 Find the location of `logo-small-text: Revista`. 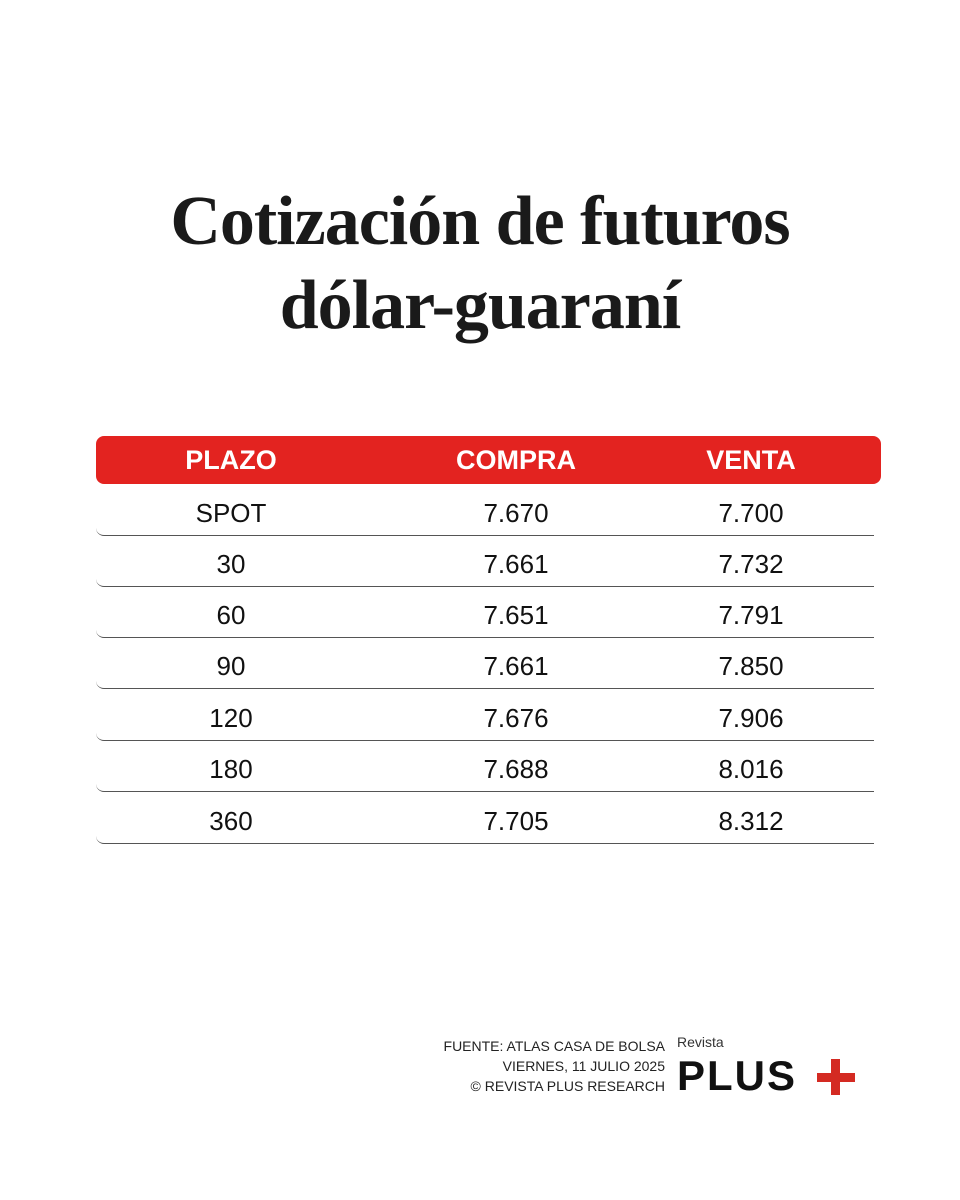

logo-small-text: Revista is located at coordinates (700, 1042).